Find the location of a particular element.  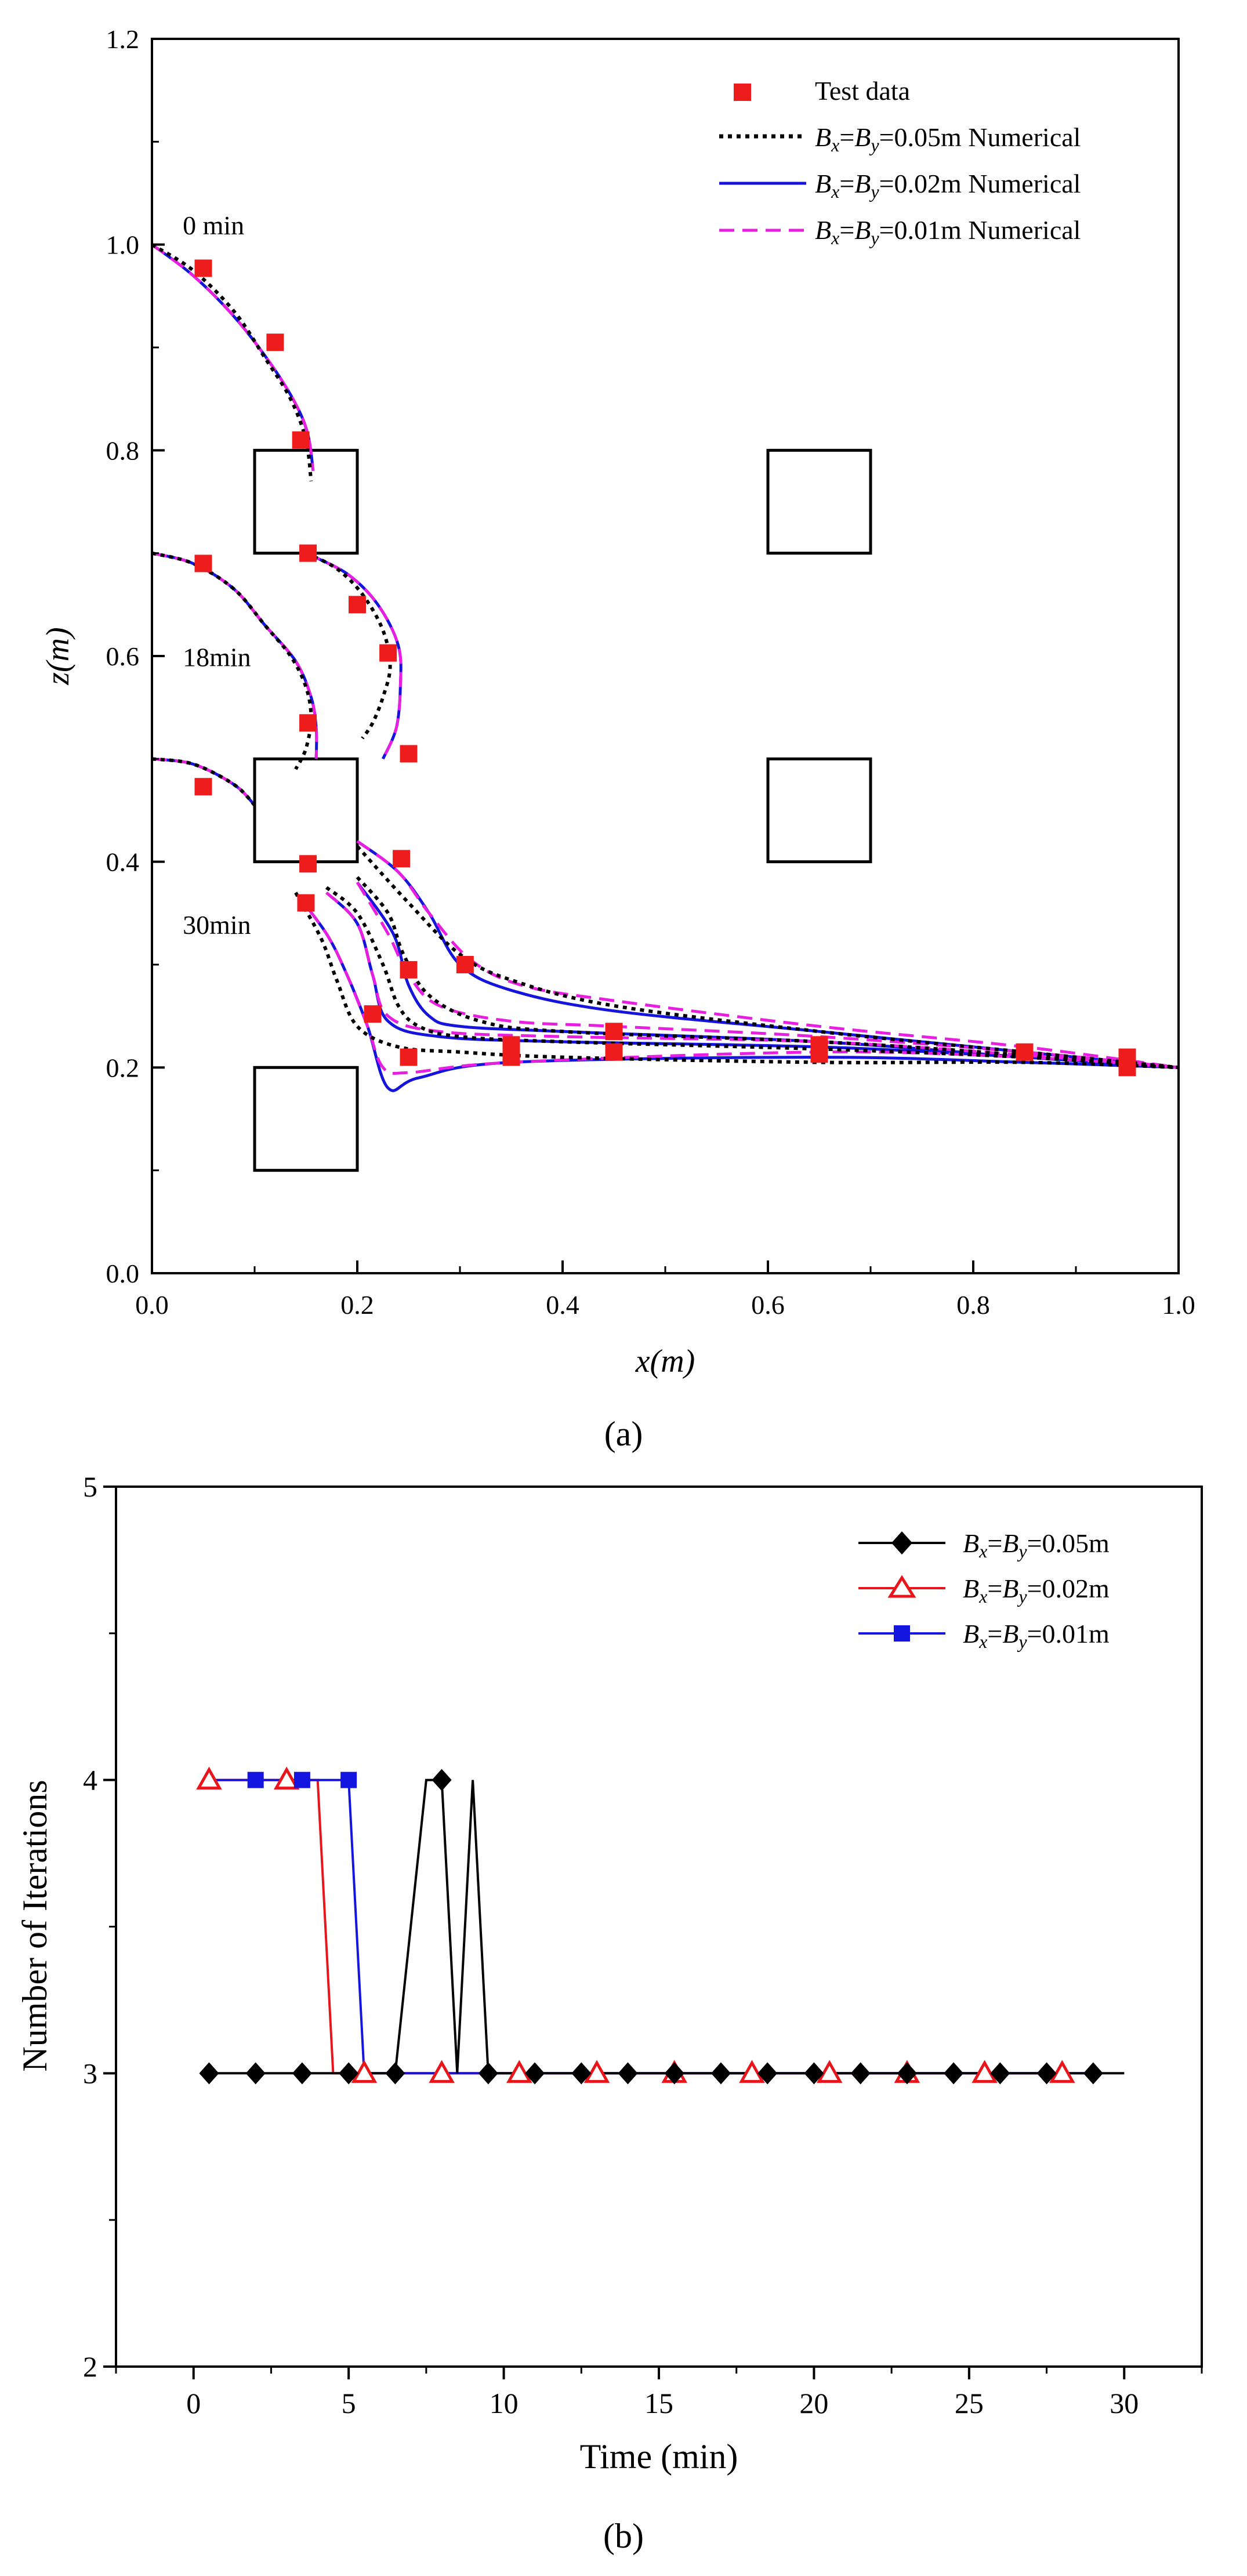

a-y-tick-label: 0.8 is located at coordinates (123, 451).